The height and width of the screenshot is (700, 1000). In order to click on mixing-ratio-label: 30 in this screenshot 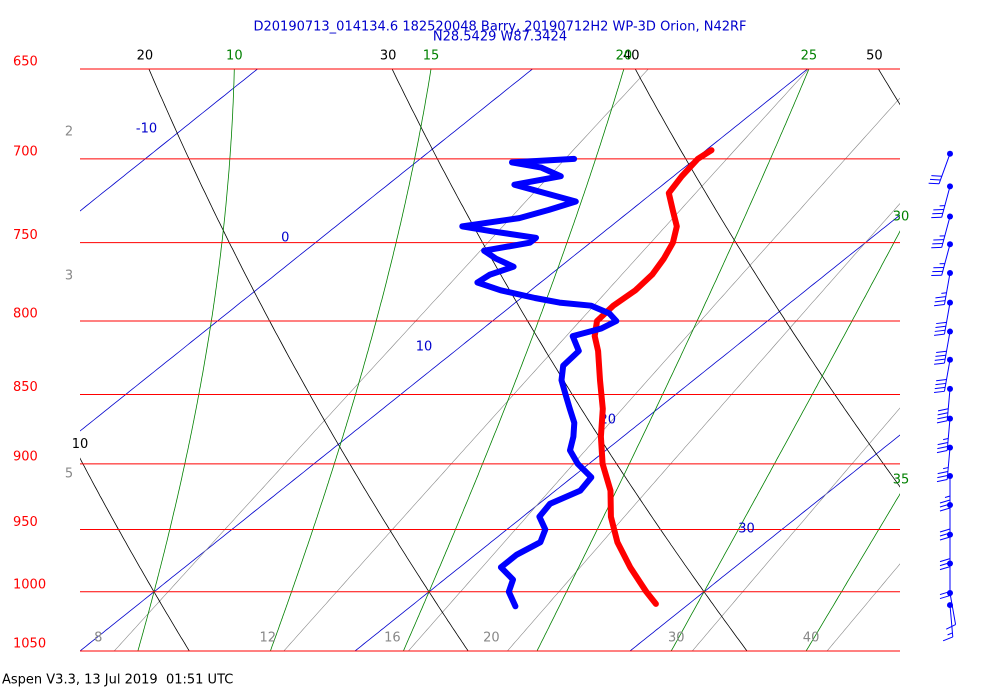, I will do `click(676, 638)`.